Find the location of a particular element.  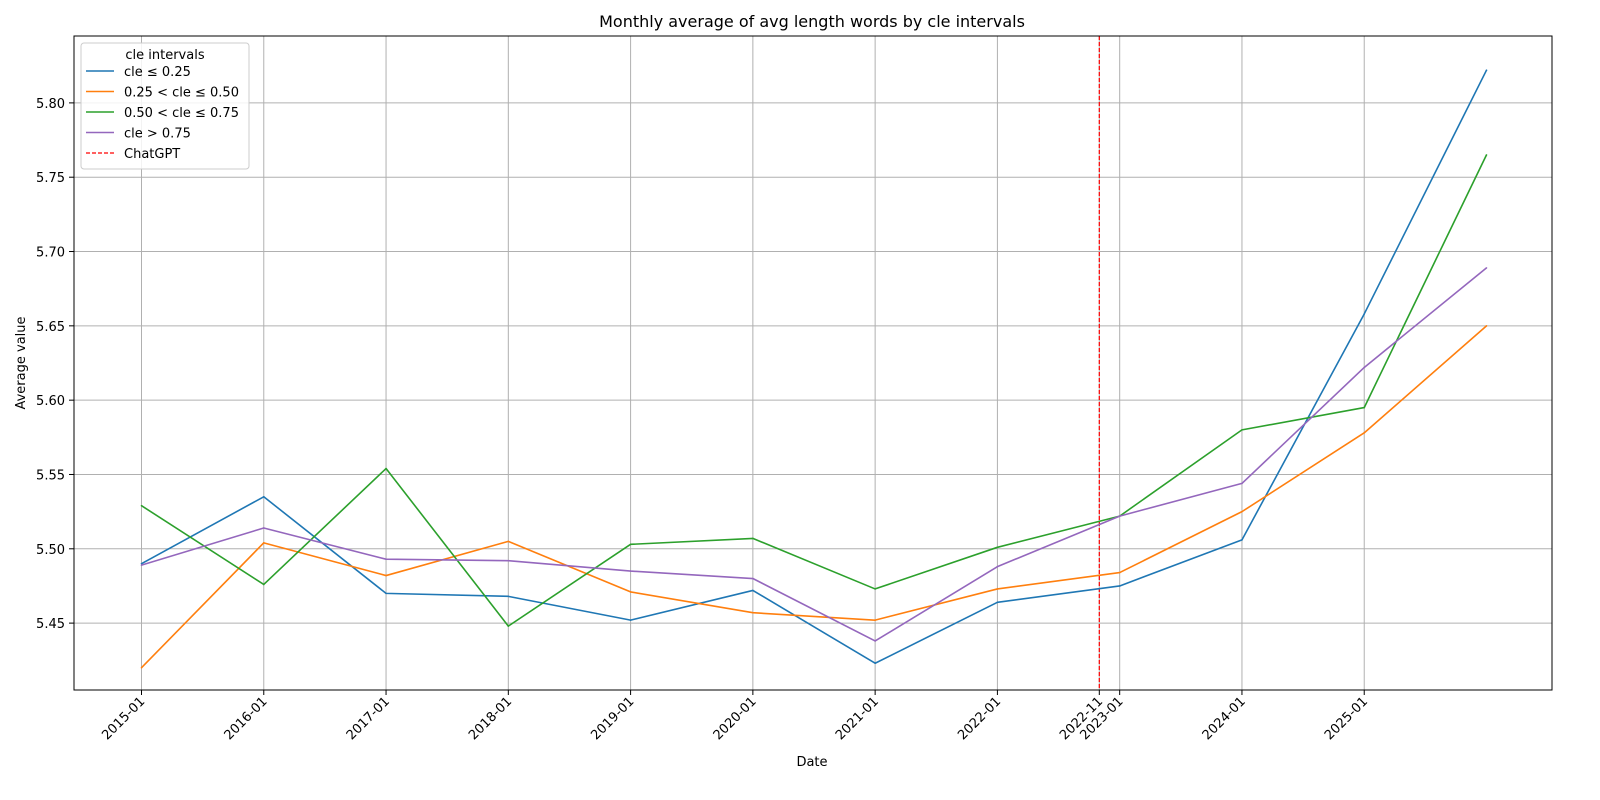

y-tick-label: 5.50 is located at coordinates (50, 550).